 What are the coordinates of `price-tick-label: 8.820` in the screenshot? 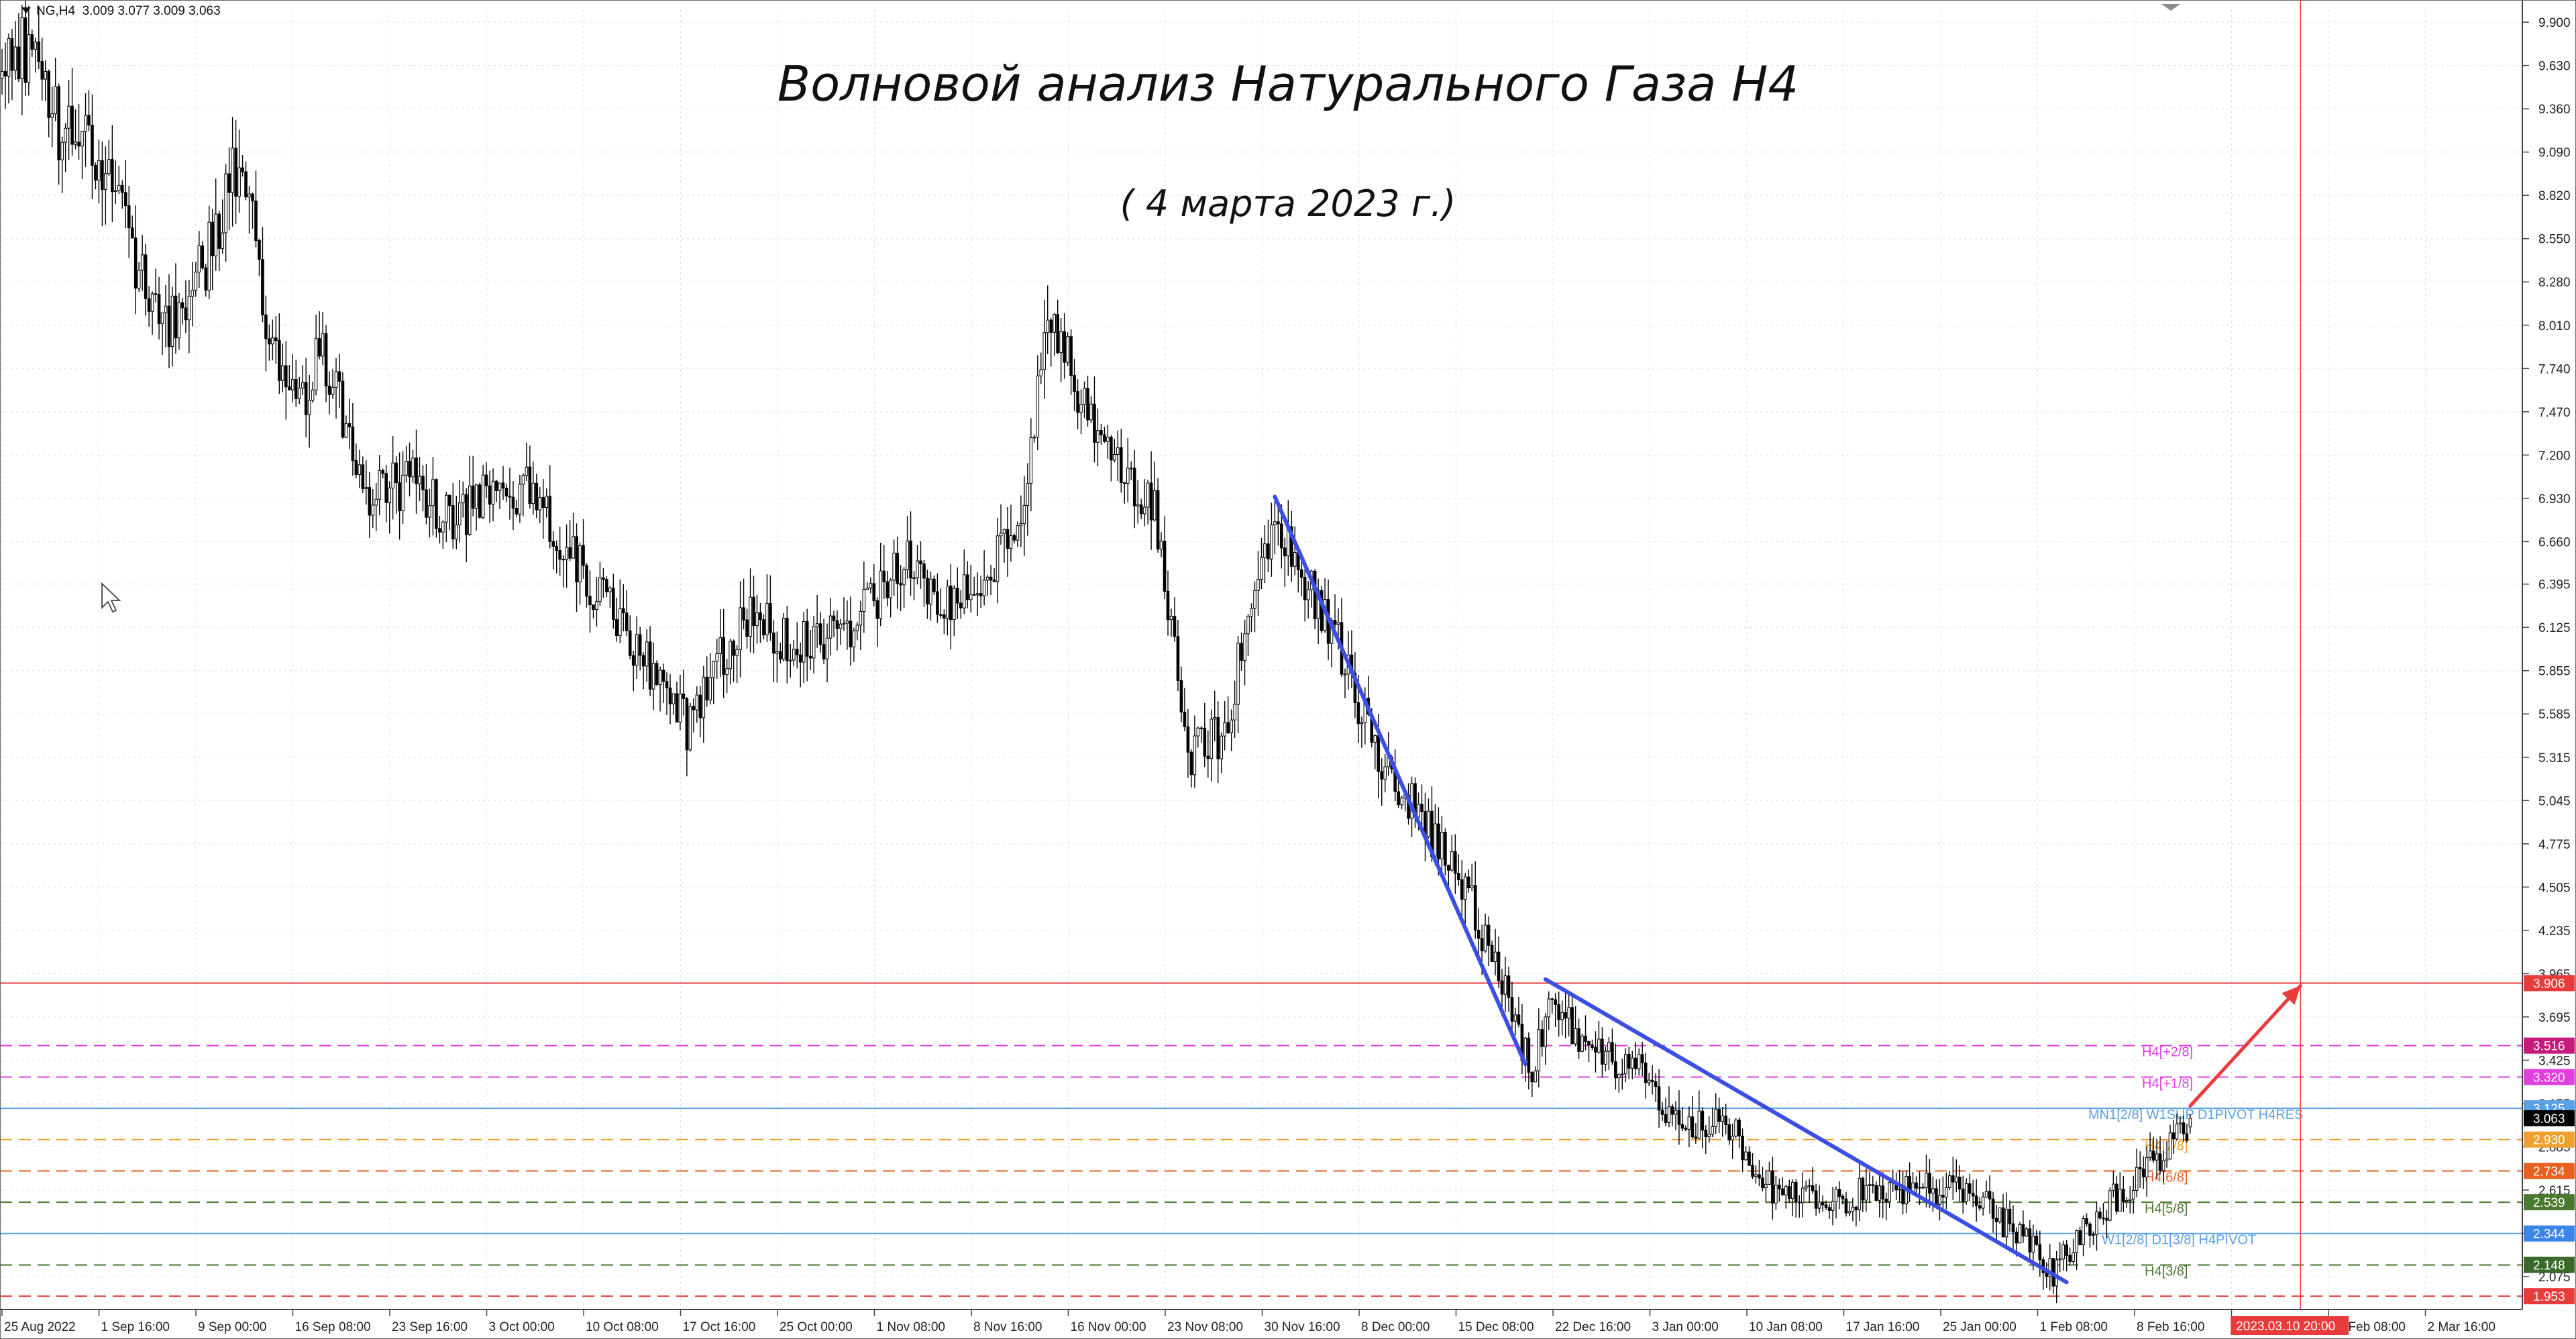 It's located at (2554, 196).